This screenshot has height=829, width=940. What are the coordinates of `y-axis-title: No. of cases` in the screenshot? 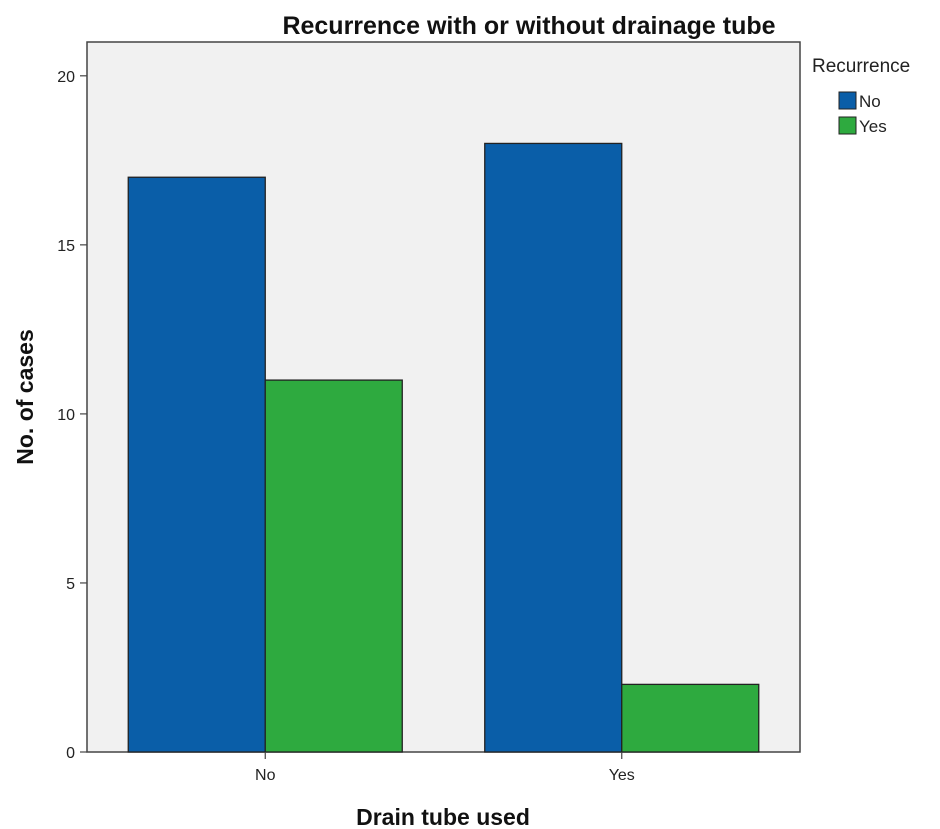 It's located at (25, 397).